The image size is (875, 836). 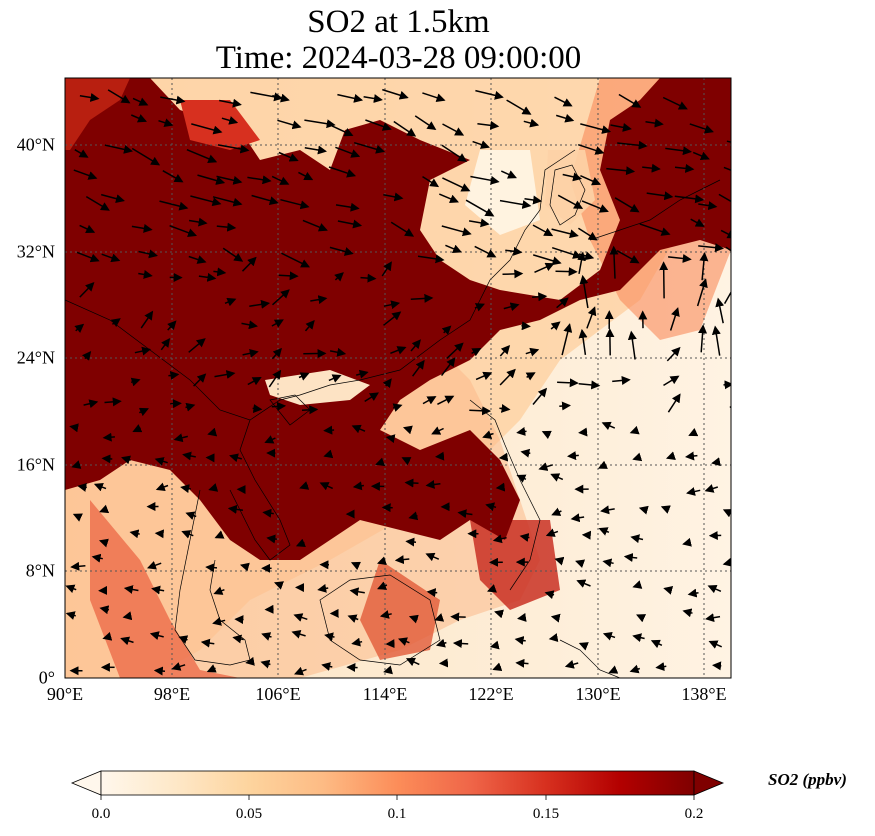 What do you see at coordinates (40, 570) in the screenshot?
I see `y-tick-8N: 8°N` at bounding box center [40, 570].